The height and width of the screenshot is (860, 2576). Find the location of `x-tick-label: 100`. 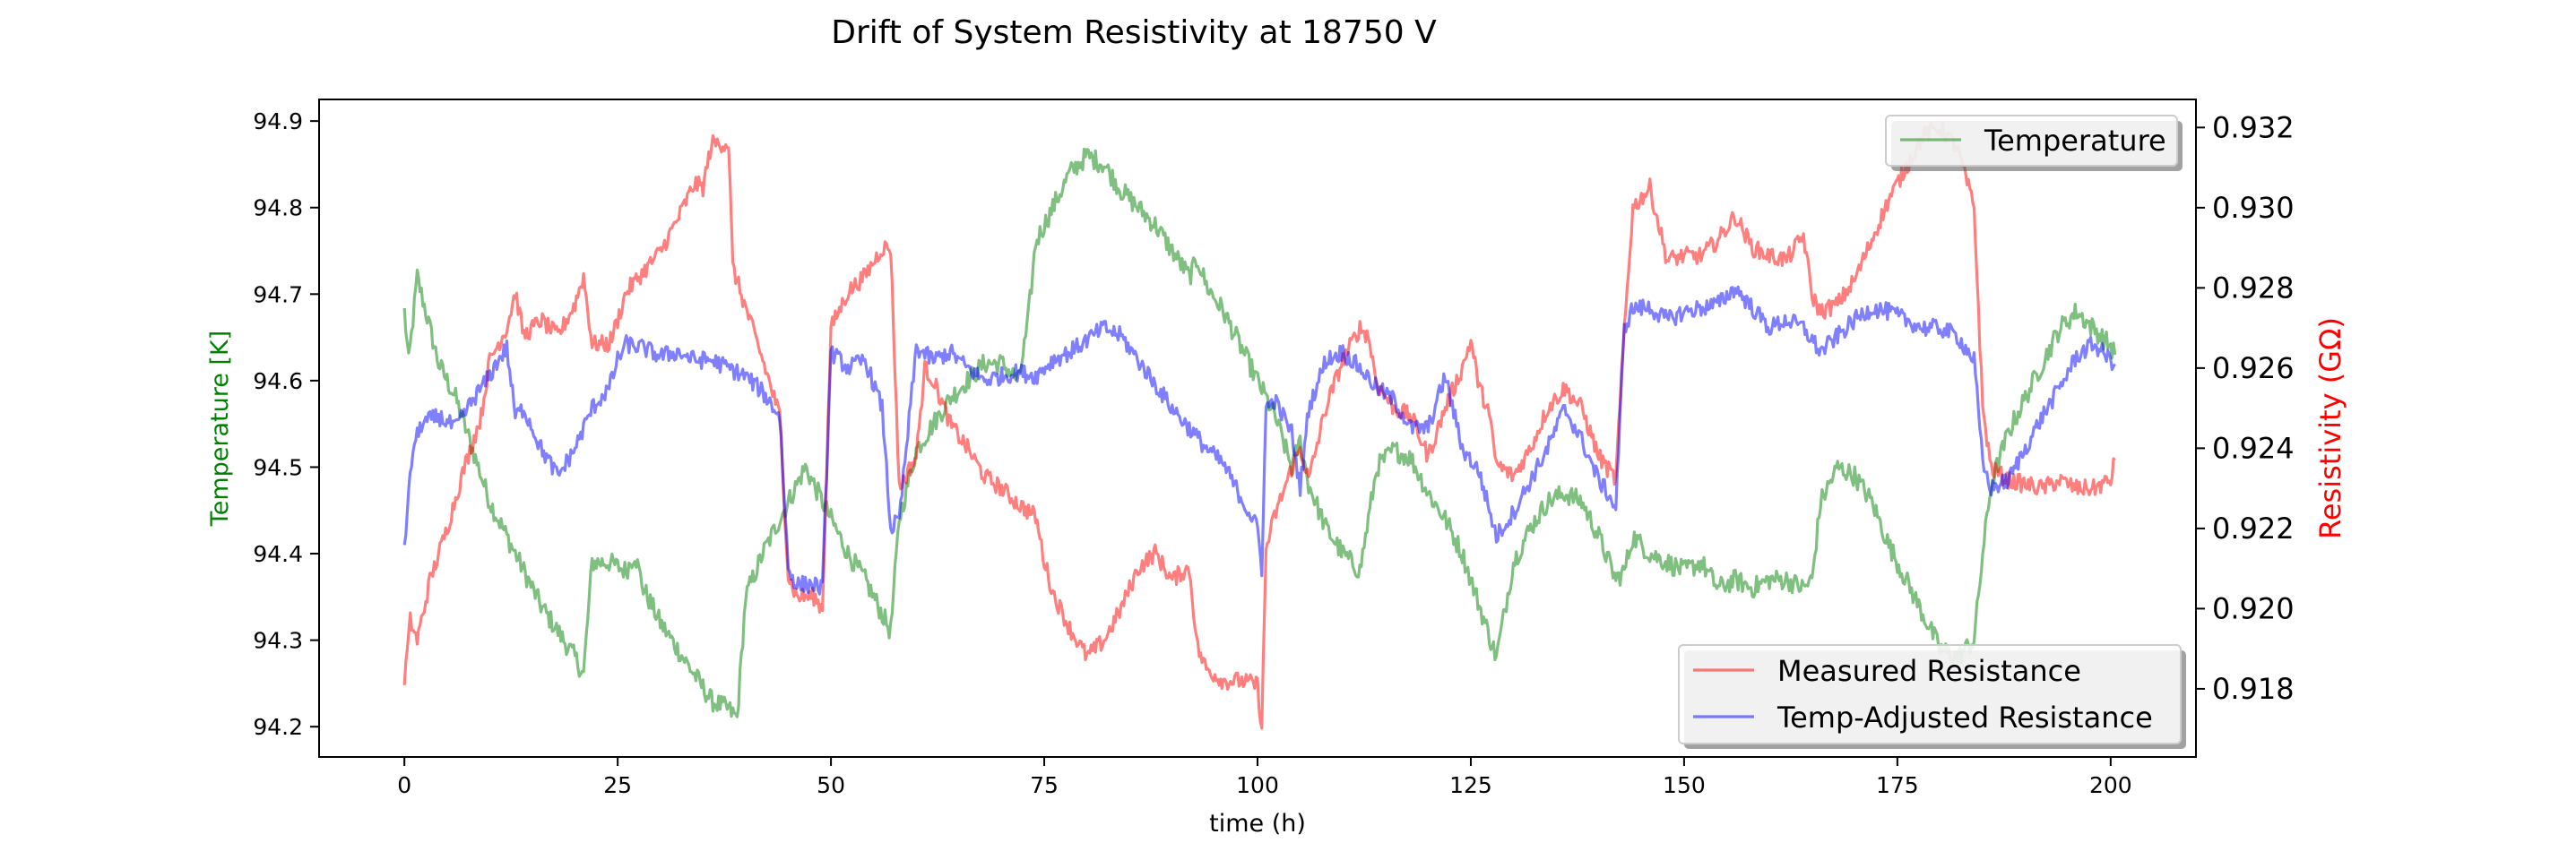

x-tick-label: 100 is located at coordinates (1257, 785).